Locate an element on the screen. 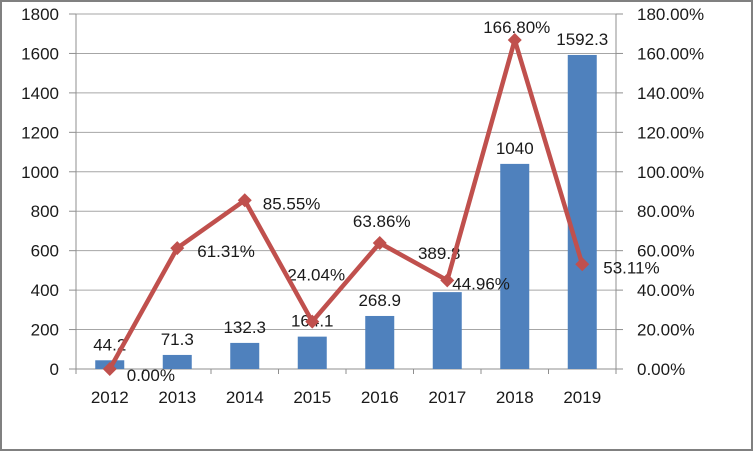  right-axis-label: 100.00% is located at coordinates (670, 172).